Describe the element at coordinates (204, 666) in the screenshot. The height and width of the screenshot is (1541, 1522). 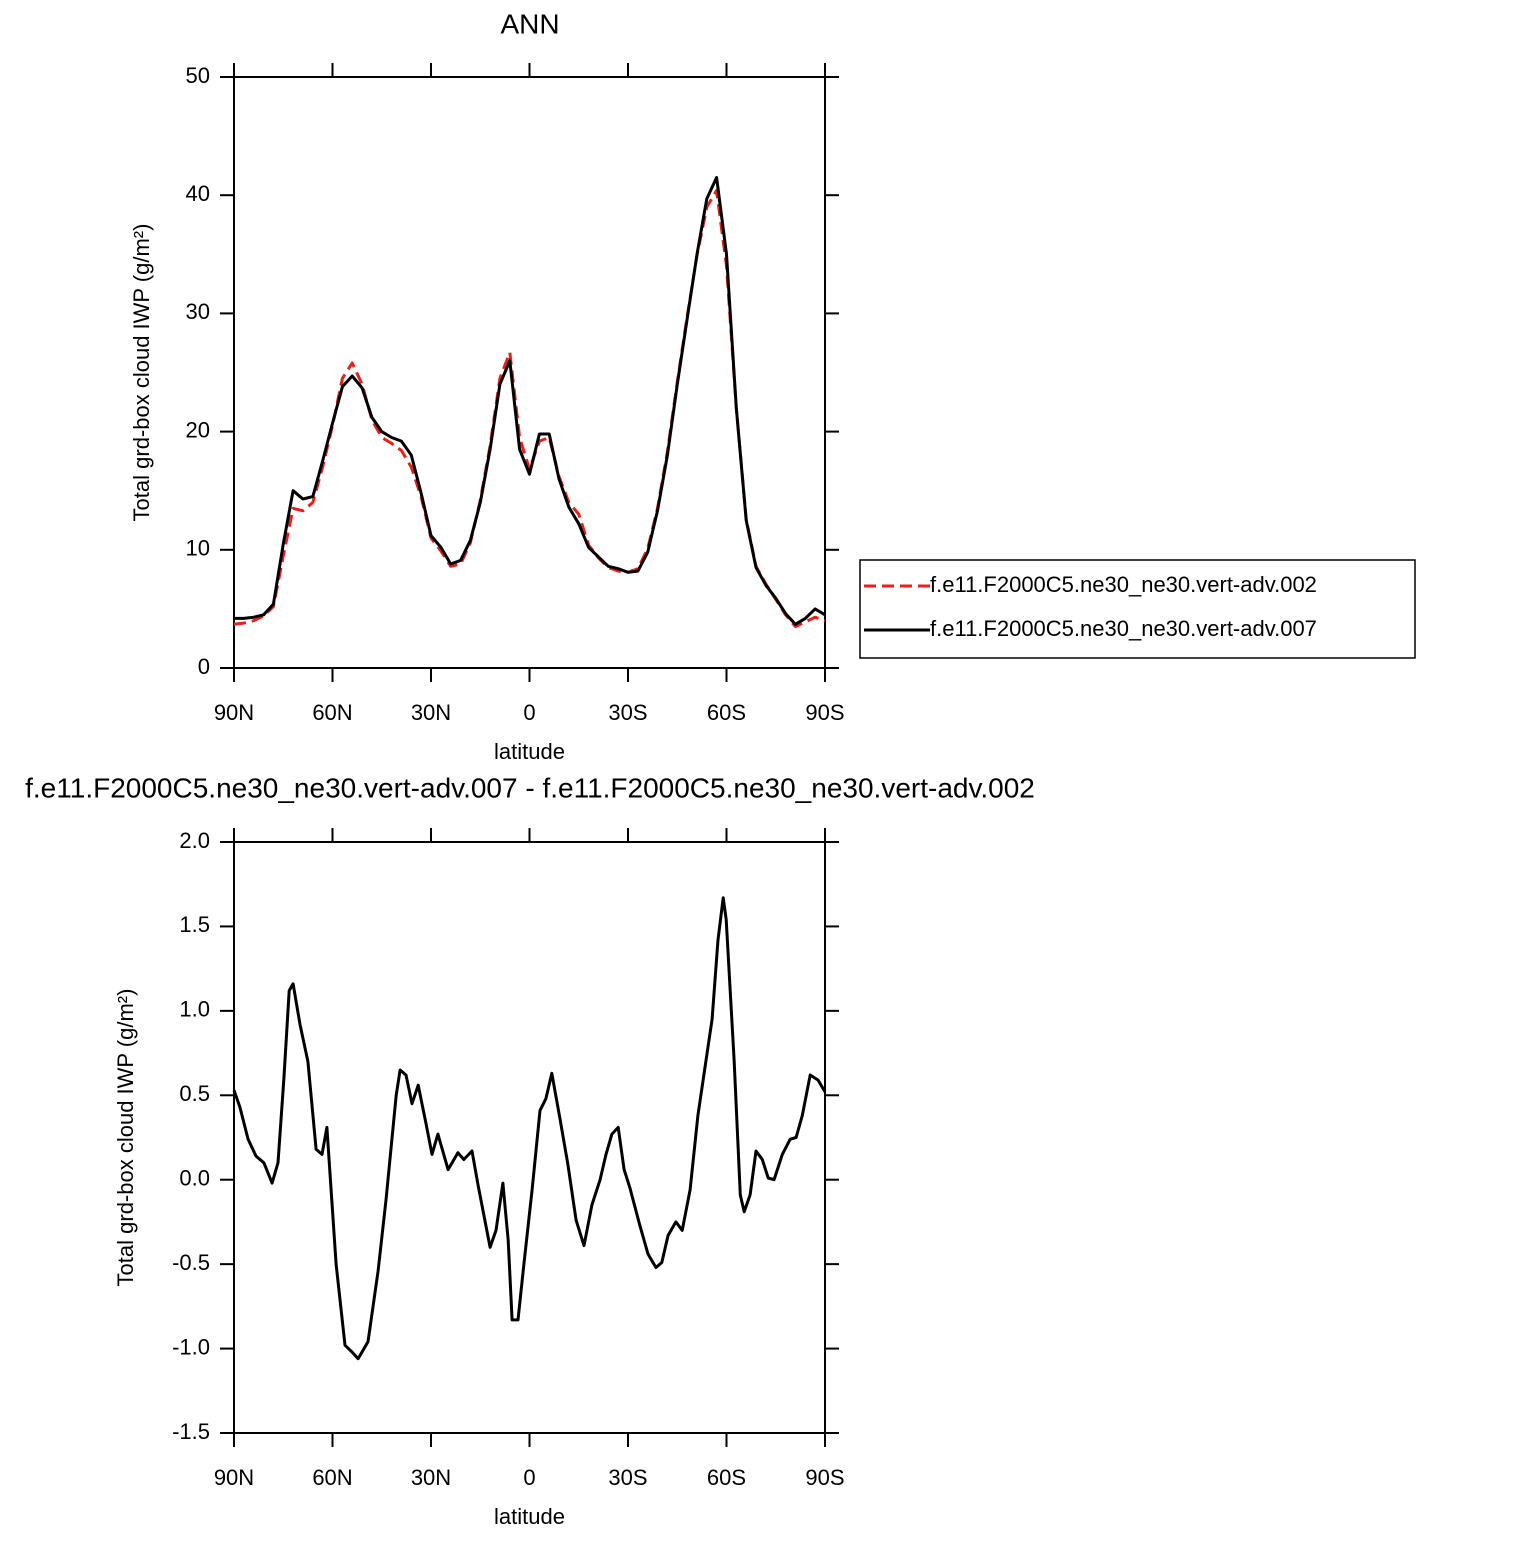
I see `y-tick-label: 0` at that location.